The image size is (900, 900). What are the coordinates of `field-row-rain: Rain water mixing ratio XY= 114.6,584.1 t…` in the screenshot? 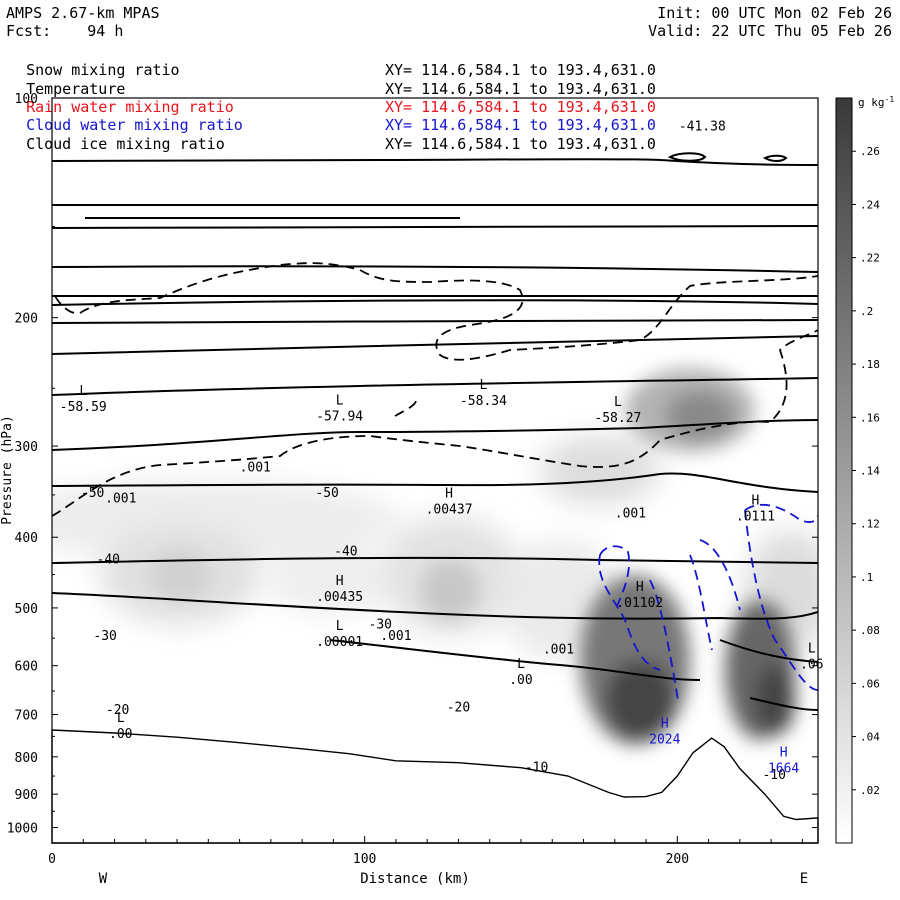 It's located at (332, 98).